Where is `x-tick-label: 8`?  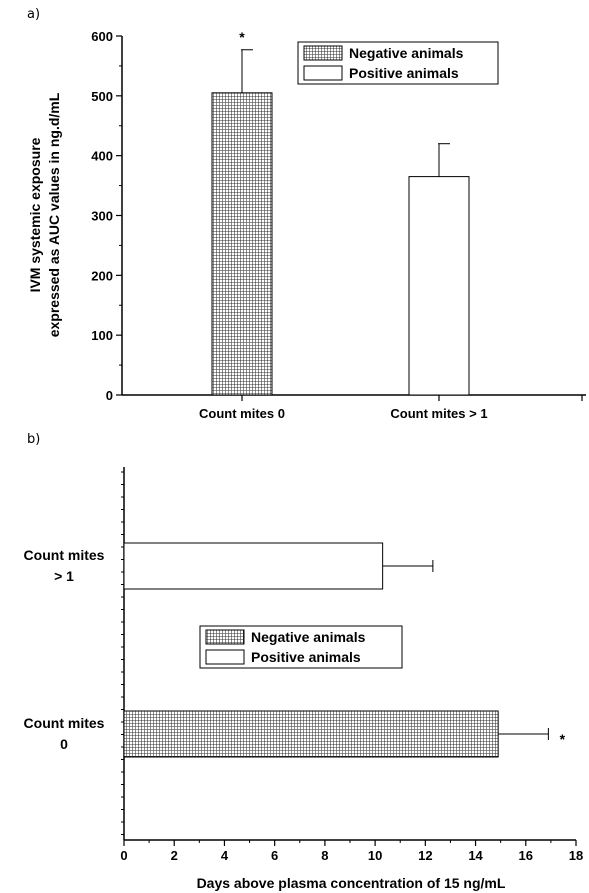 x-tick-label: 8 is located at coordinates (324, 855).